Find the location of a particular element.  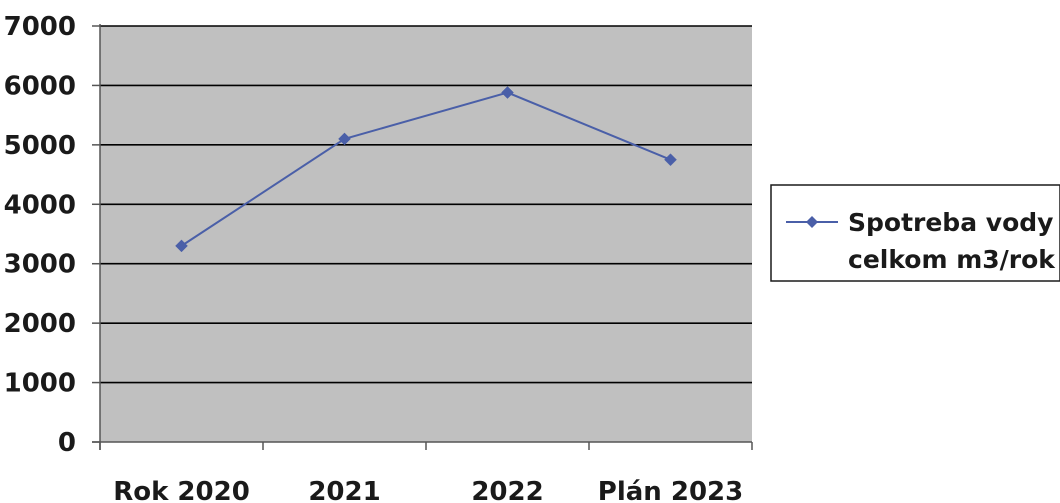

legend-diamond-marker is located at coordinates (812, 222).